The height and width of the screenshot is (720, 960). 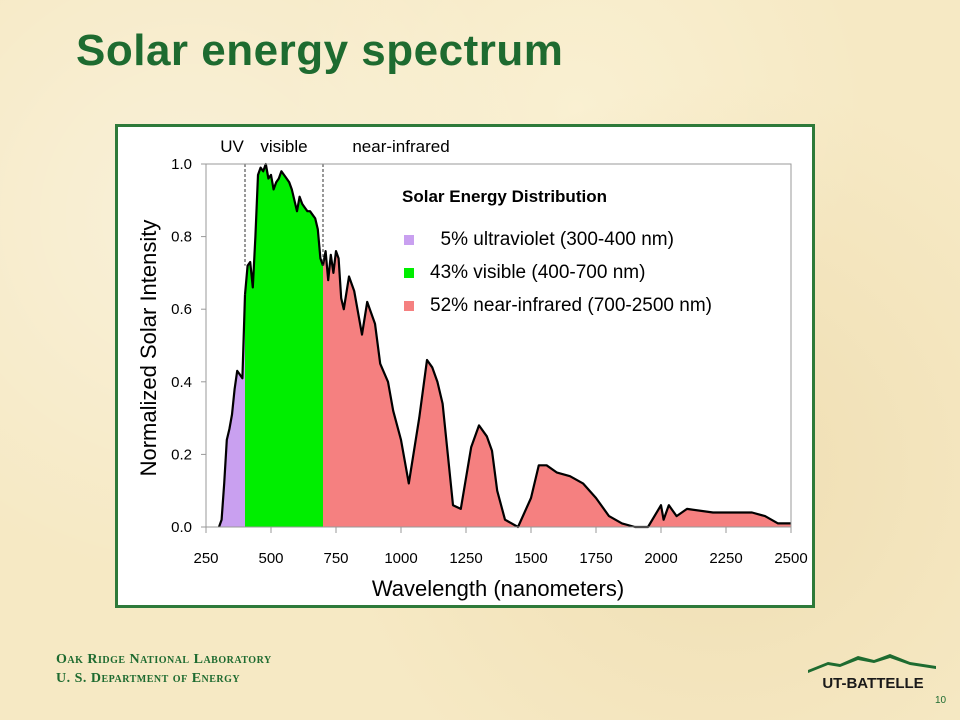 I want to click on x-tick-label: 250, so click(x=205, y=558).